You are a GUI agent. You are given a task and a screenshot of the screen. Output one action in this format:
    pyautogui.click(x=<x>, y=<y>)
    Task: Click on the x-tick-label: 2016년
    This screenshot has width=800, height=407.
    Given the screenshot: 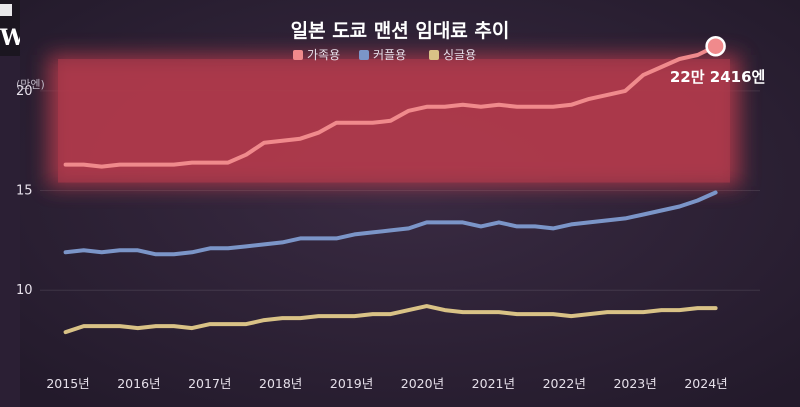 What is the action you would take?
    pyautogui.click(x=138, y=383)
    